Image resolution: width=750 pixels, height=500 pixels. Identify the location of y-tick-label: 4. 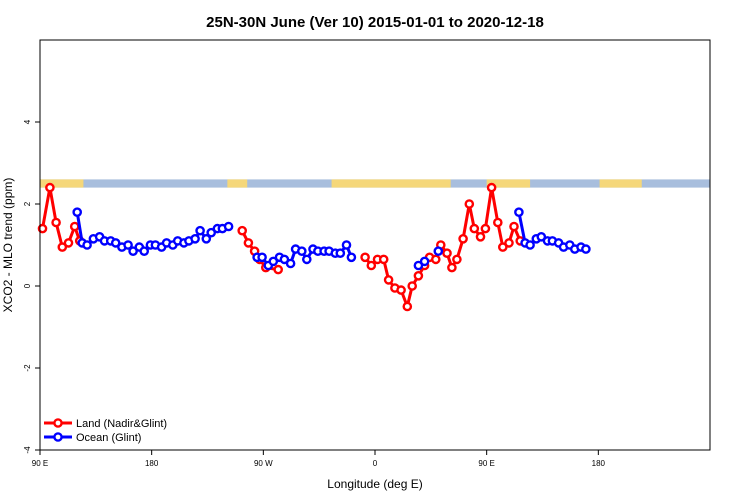
(27, 121).